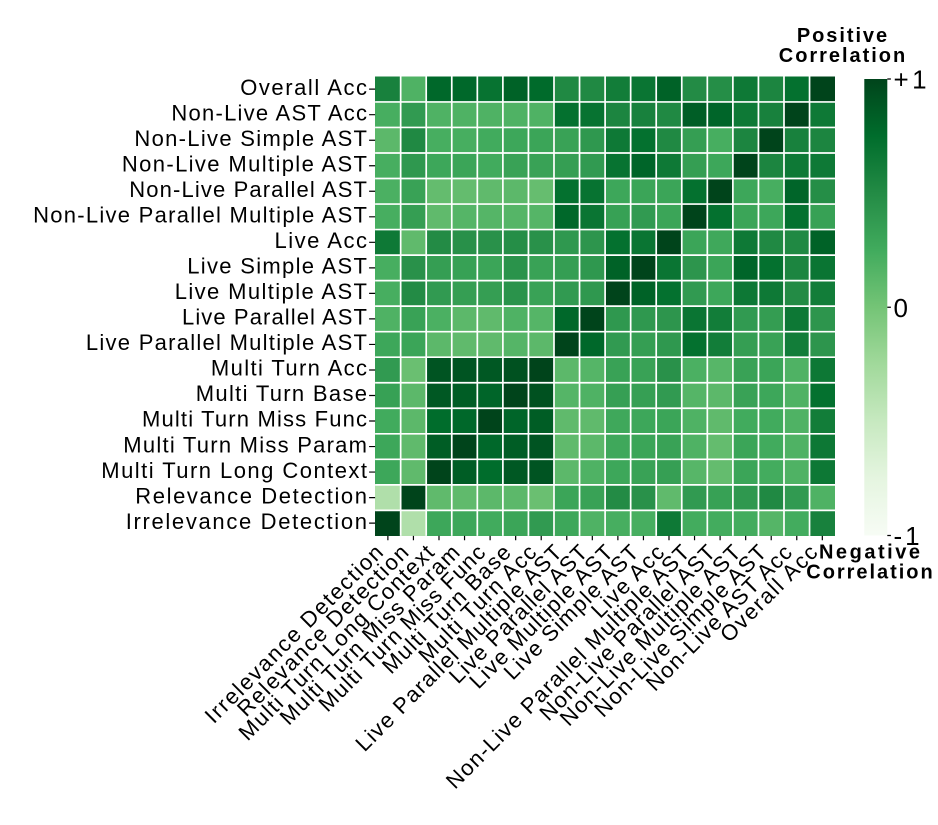 The height and width of the screenshot is (825, 938). What do you see at coordinates (842, 36) in the screenshot?
I see `svg-text: Positive` at bounding box center [842, 36].